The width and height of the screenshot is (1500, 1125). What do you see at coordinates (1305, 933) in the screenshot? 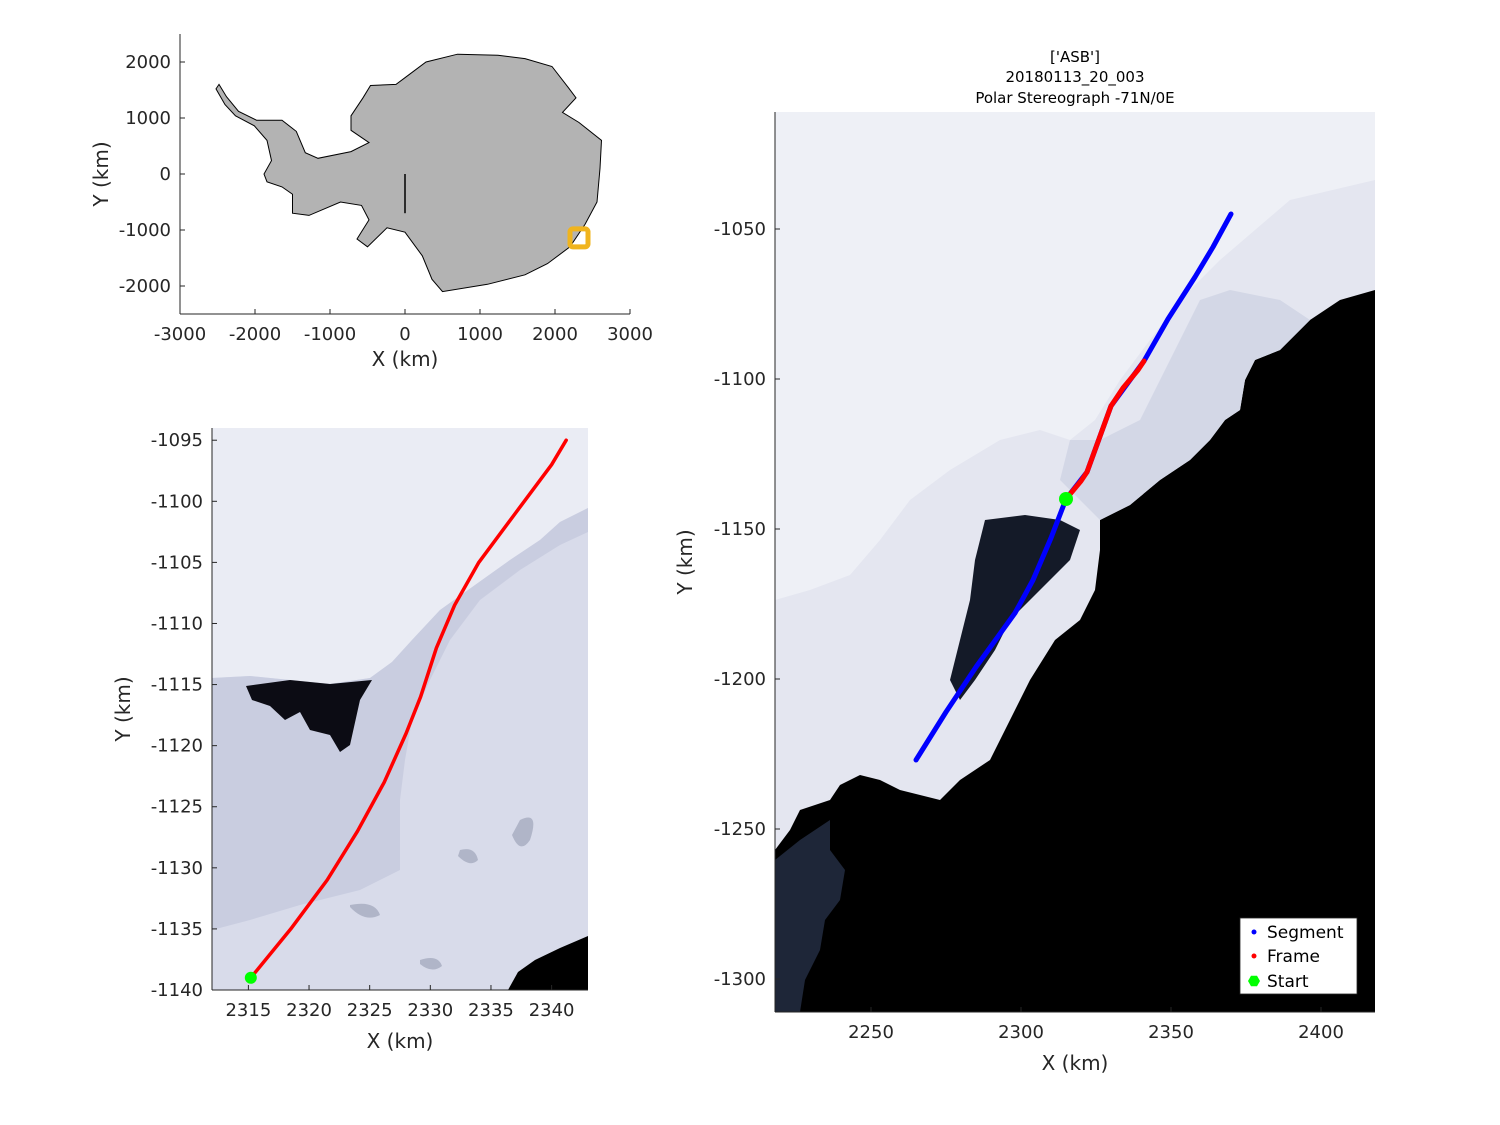
I see `legend-segment-label: Segment` at bounding box center [1305, 933].